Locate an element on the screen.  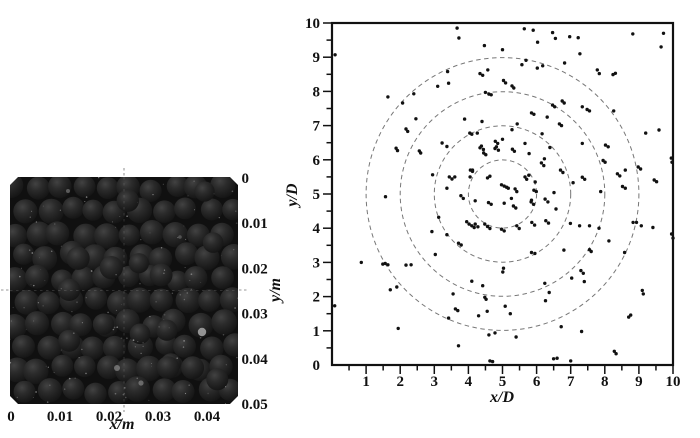
light-gap-spot is located at coordinates (68, 191).